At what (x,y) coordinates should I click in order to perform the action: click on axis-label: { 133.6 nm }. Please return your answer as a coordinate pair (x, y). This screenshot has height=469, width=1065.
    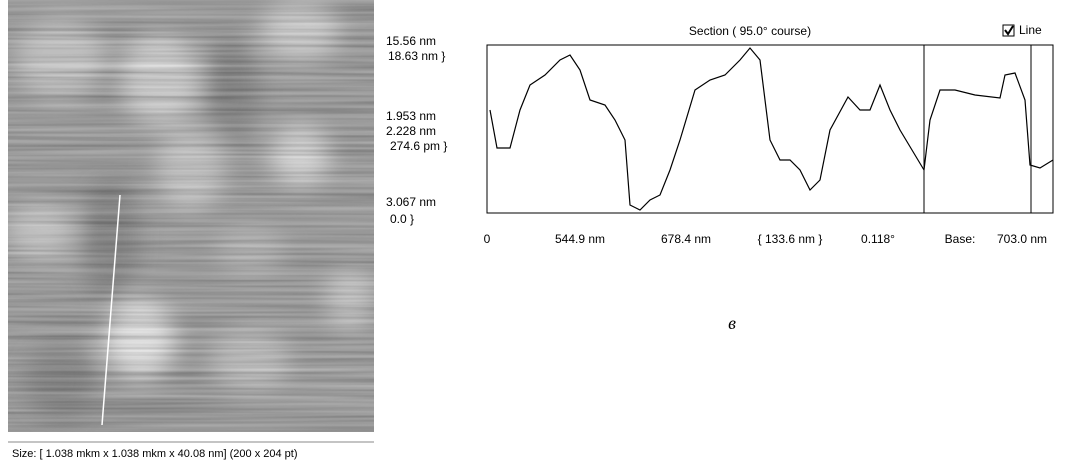
    Looking at the image, I should click on (790, 239).